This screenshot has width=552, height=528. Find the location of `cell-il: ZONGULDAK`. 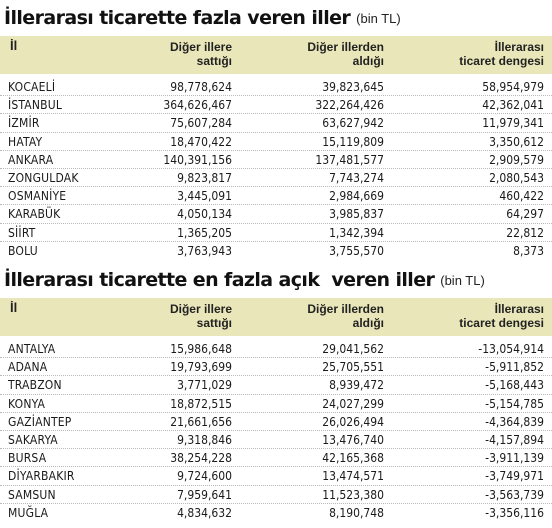

cell-il: ZONGULDAK is located at coordinates (43, 177).